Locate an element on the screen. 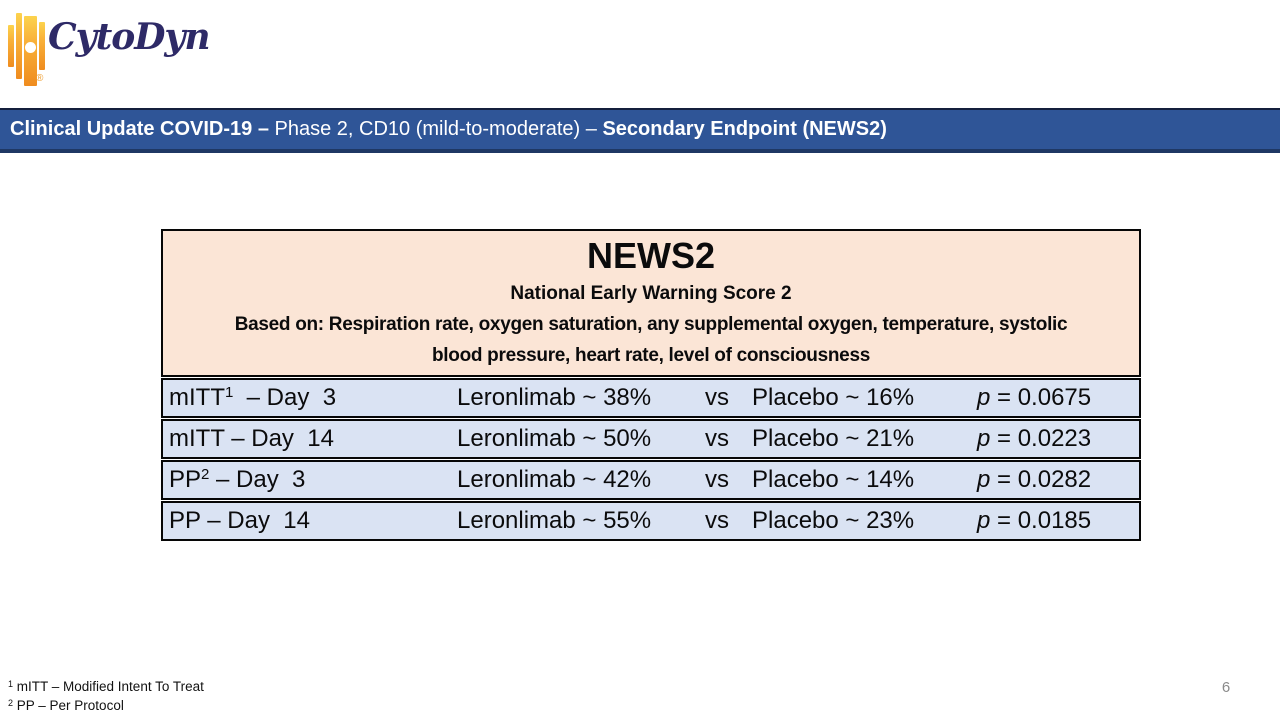  leronlimab-value: Leronlimab ~ 50% is located at coordinates (554, 438).